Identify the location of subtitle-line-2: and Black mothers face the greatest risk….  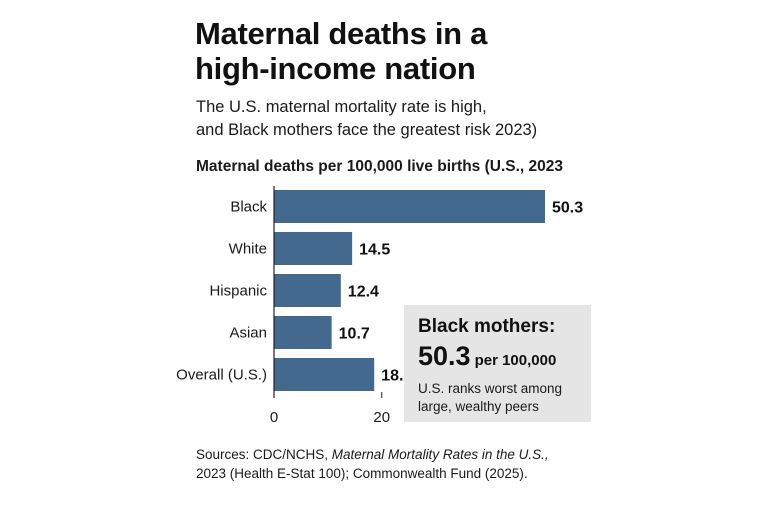
(367, 130).